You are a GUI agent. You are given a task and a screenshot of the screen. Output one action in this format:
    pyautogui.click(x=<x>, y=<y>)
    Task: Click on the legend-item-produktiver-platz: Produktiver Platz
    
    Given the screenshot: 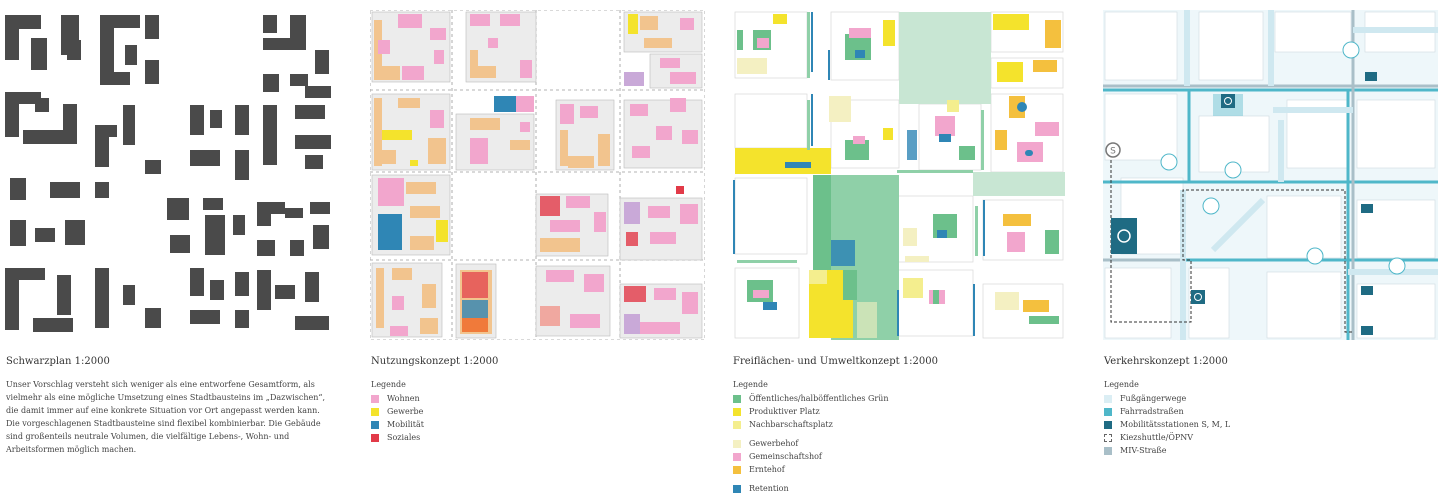 What is the action you would take?
    pyautogui.click(x=810, y=411)
    